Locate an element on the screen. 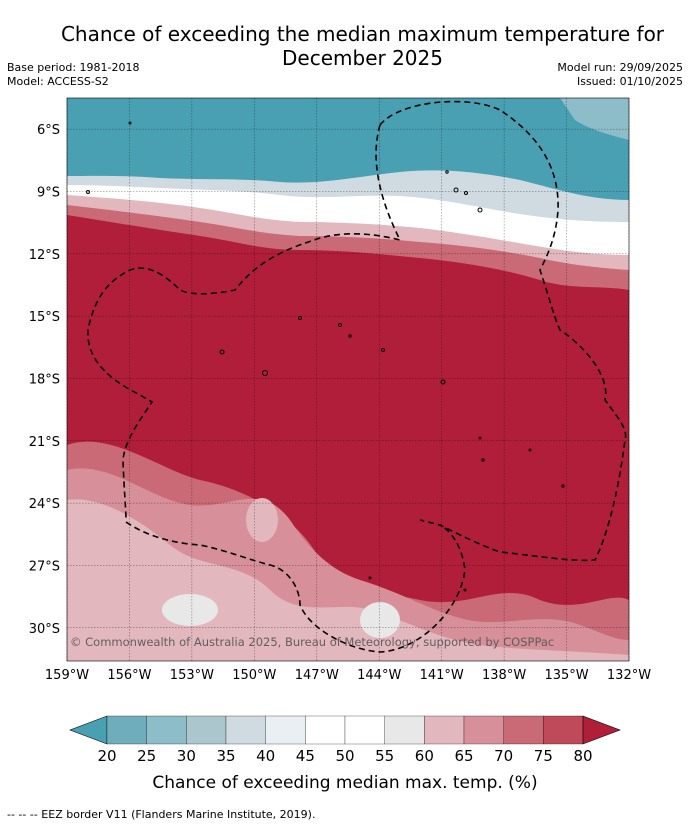 This screenshot has height=827, width=690. colorbar-tick-label: 55 is located at coordinates (384, 756).